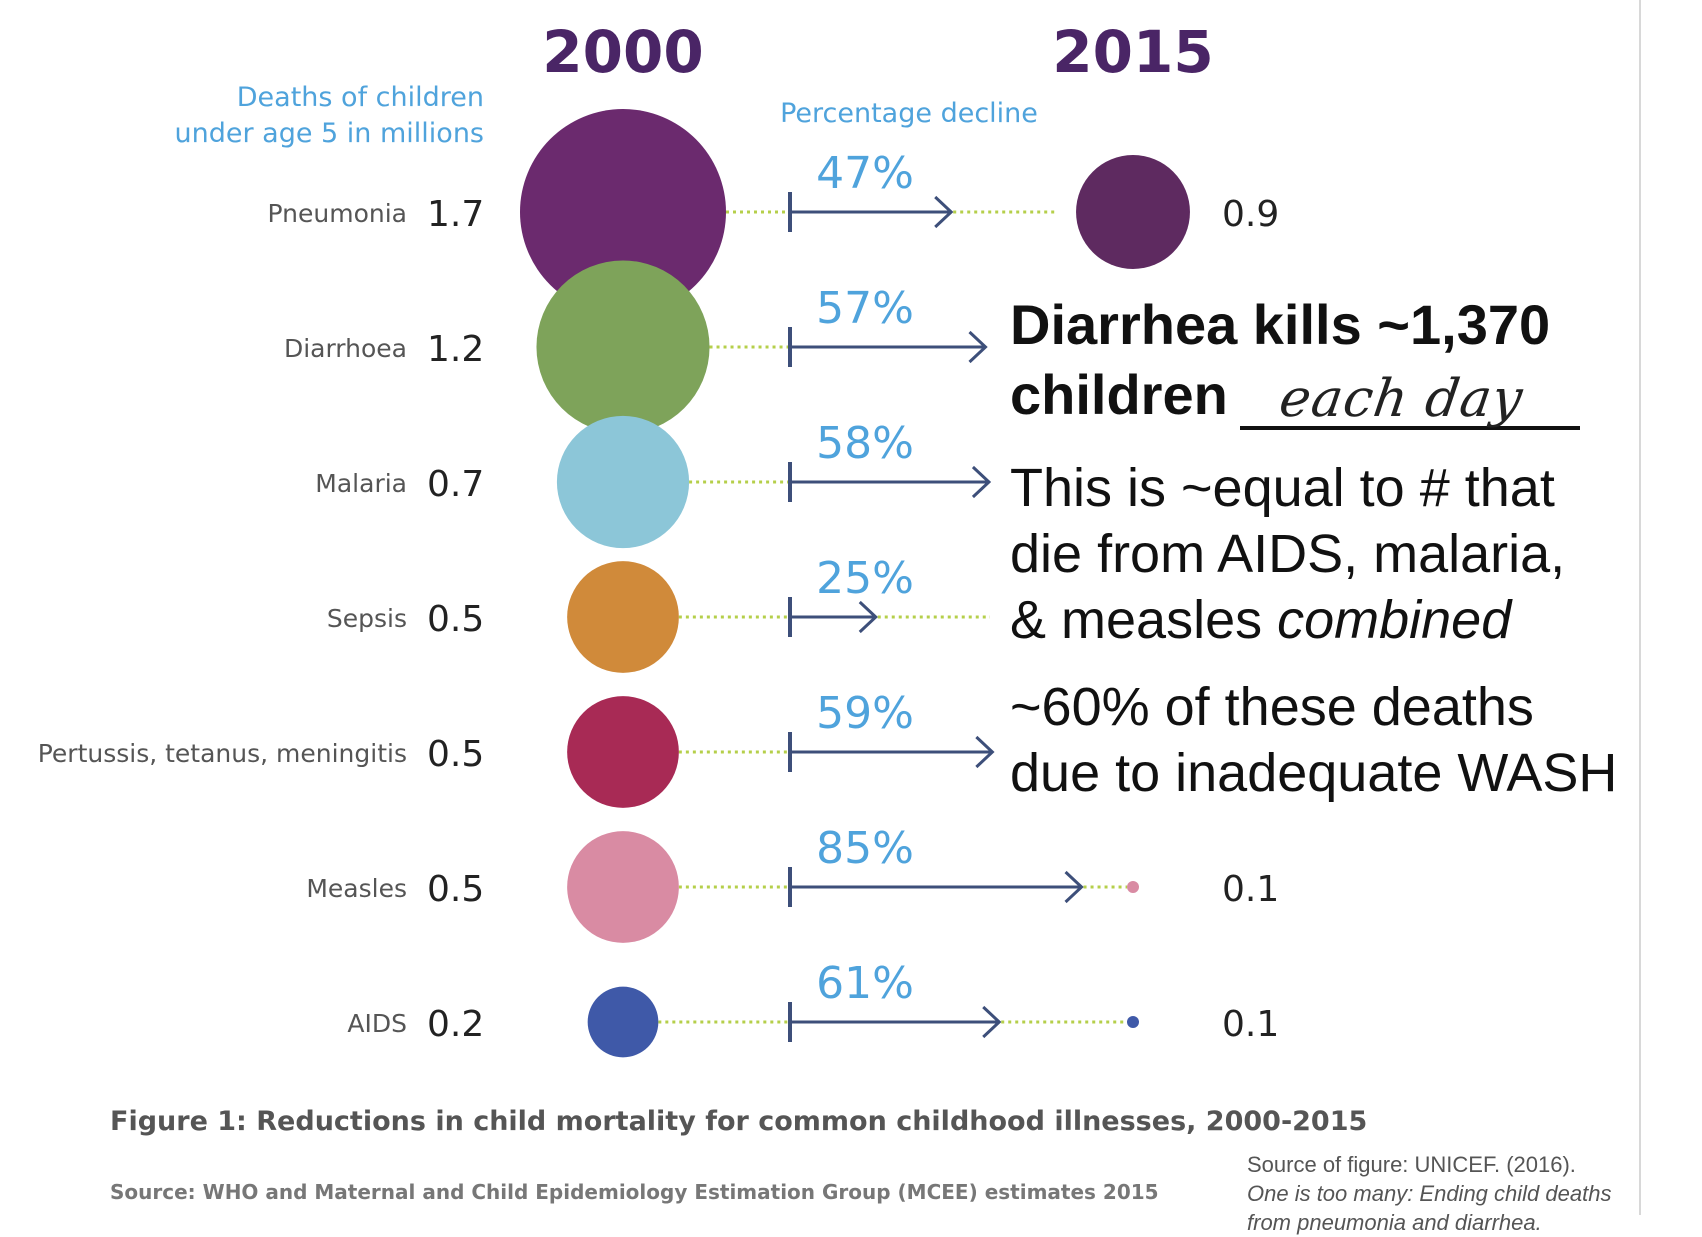 Image resolution: width=1702 pixels, height=1237 pixels. What do you see at coordinates (455, 889) in the screenshot?
I see `value-2000-measles: 0.5` at bounding box center [455, 889].